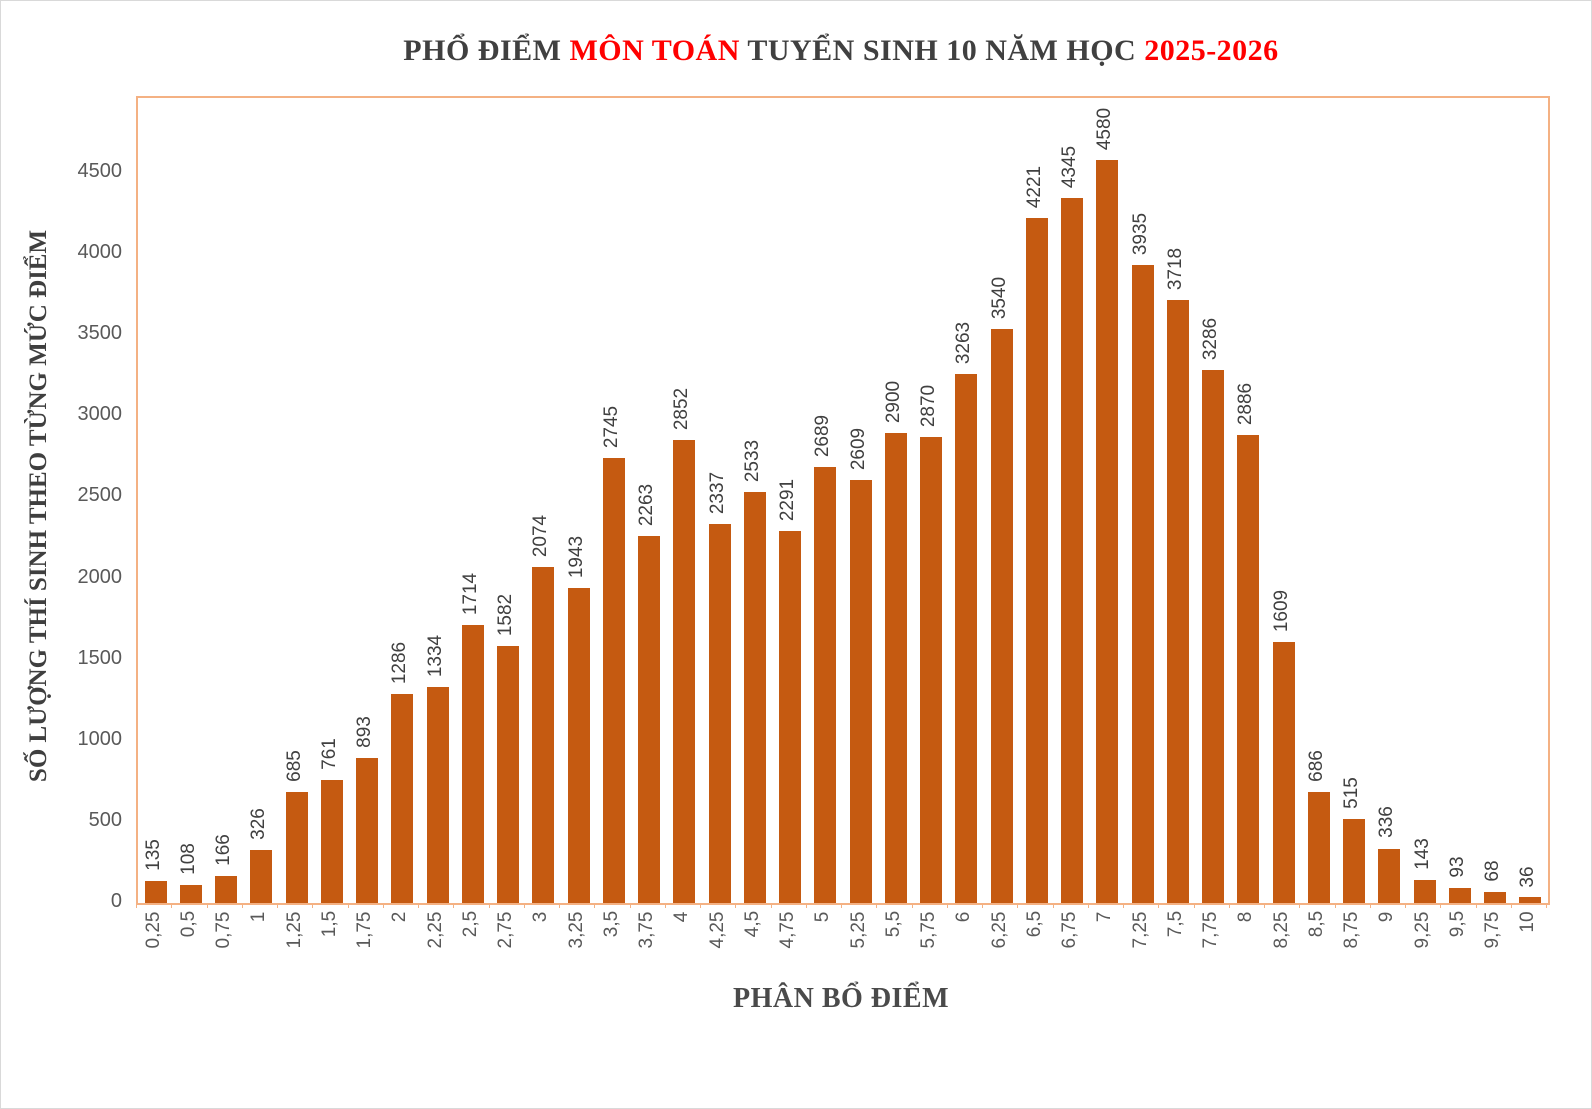 Image resolution: width=1592 pixels, height=1109 pixels. What do you see at coordinates (541, 535) in the screenshot?
I see `bar-value-label: 2074` at bounding box center [541, 535].